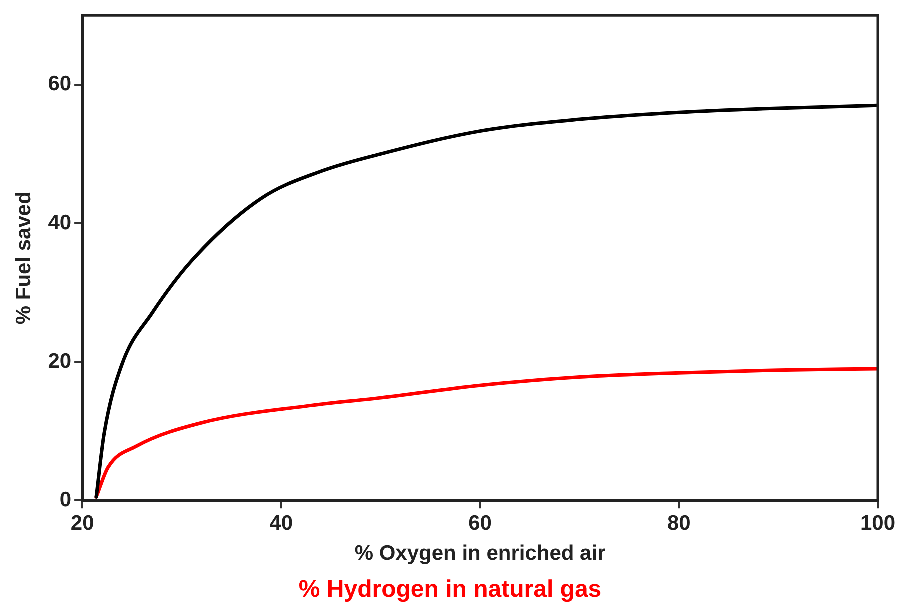  Describe the element at coordinates (450, 589) in the screenshot. I see `text: % Hydrogen in natural gas` at that location.